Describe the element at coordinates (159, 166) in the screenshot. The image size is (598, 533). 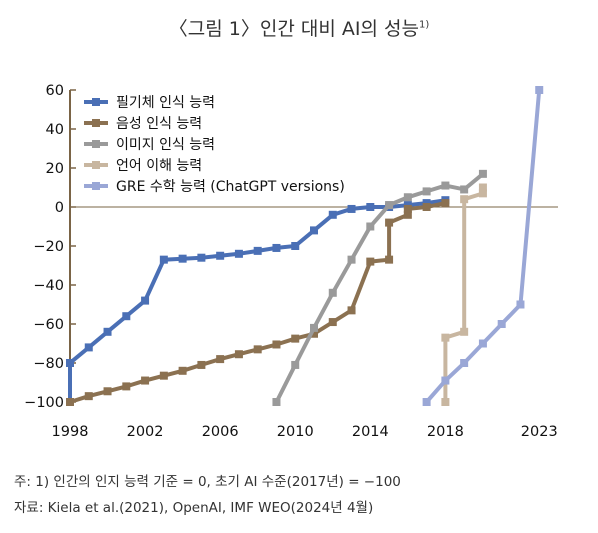
I see `legend-label: 언어 이해 능력` at that location.